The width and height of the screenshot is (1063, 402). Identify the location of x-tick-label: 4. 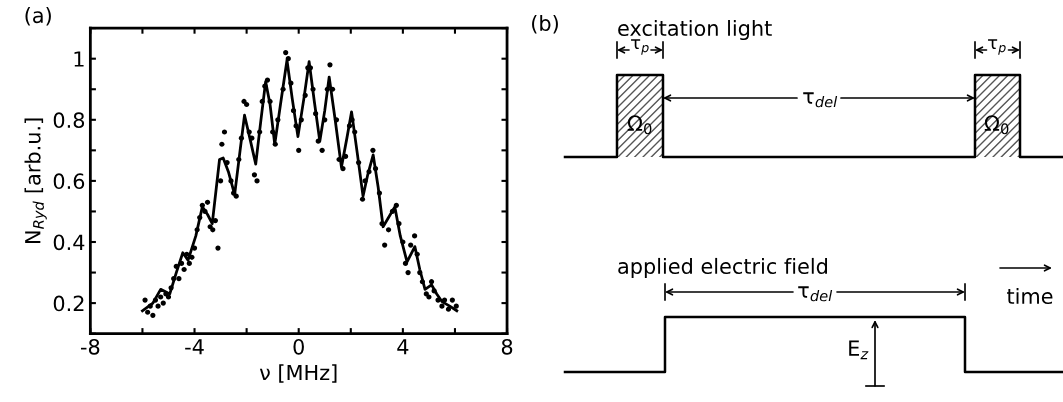
(403, 347).